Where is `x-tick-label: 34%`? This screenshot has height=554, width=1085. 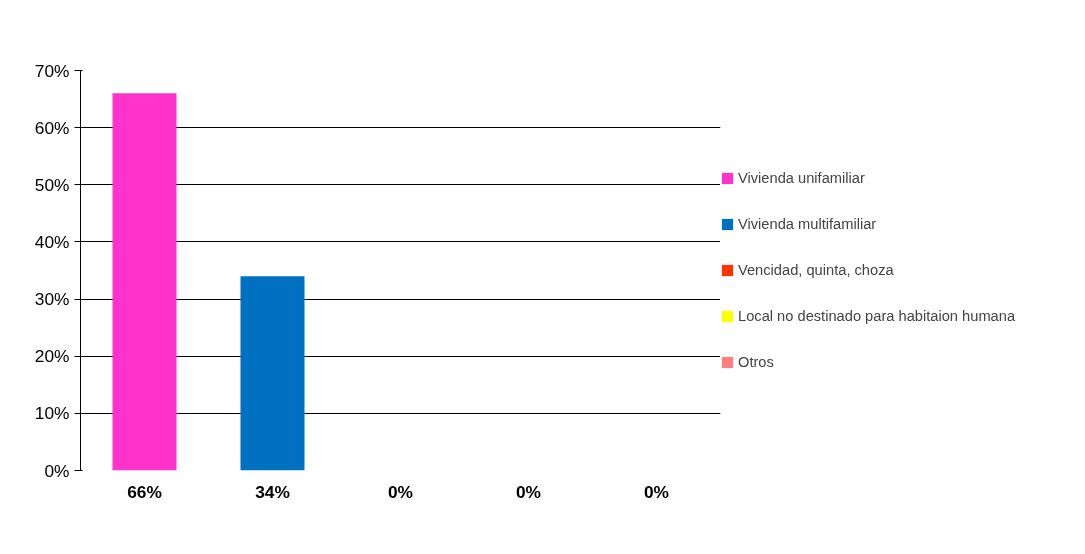 x-tick-label: 34% is located at coordinates (272, 491).